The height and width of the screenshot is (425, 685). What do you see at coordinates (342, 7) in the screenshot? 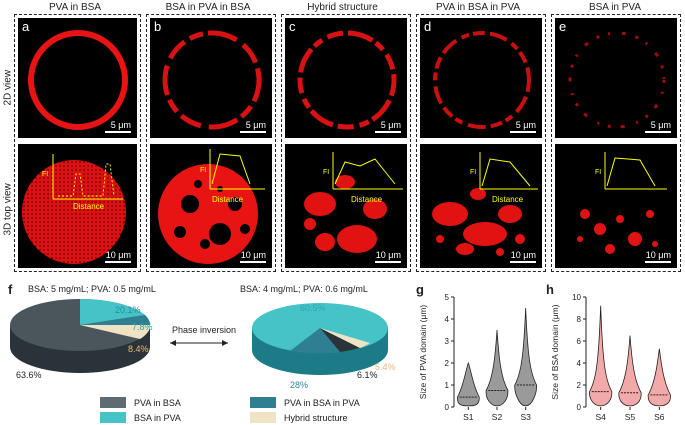
I see `col-title-c: Hybrid structure` at bounding box center [342, 7].